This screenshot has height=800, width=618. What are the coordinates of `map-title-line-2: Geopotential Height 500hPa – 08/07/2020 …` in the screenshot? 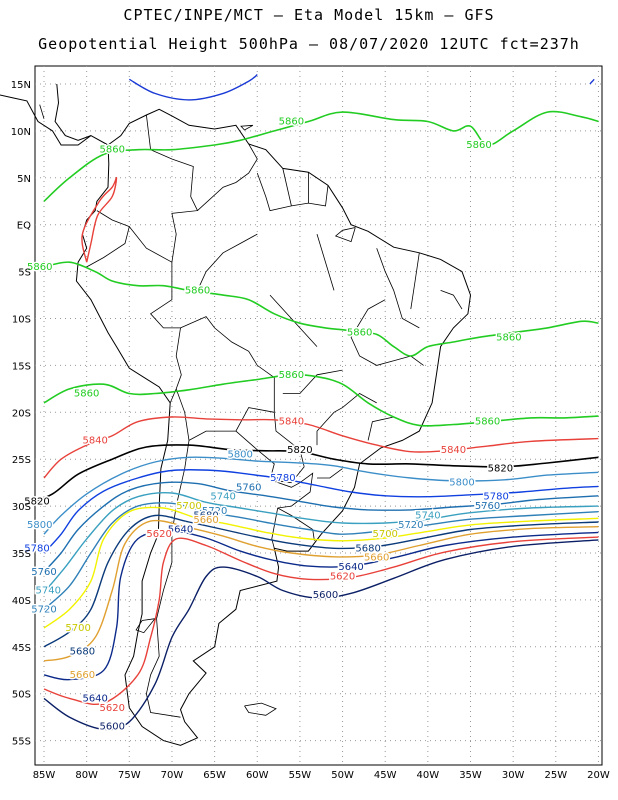 It's located at (309, 44).